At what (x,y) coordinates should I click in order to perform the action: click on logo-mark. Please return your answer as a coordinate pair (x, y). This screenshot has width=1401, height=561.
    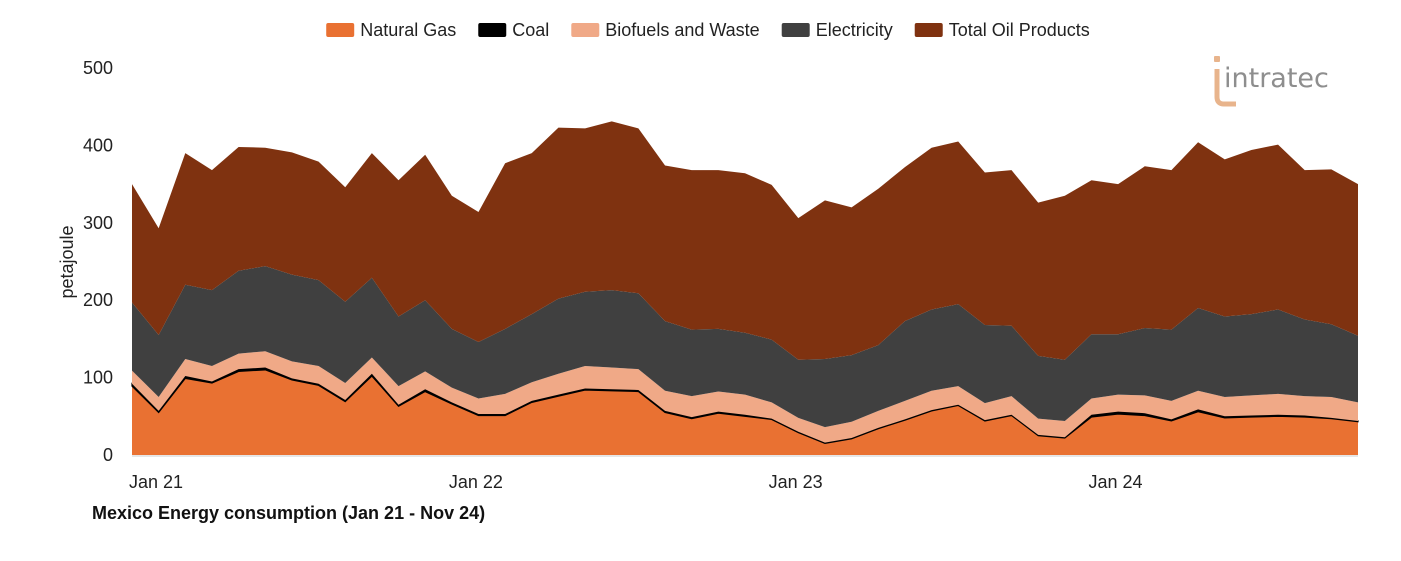
    Looking at the image, I should click on (1225, 88).